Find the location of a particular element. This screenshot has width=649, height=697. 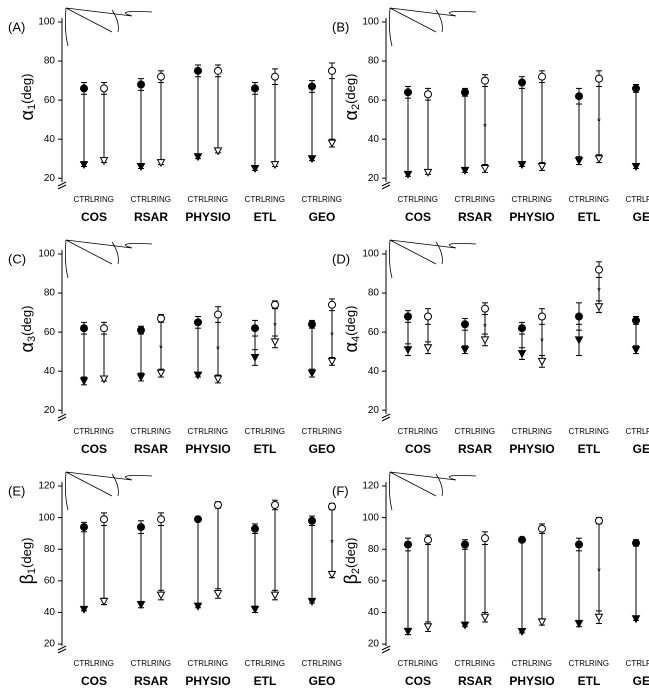

category-label: ETL is located at coordinates (265, 217).